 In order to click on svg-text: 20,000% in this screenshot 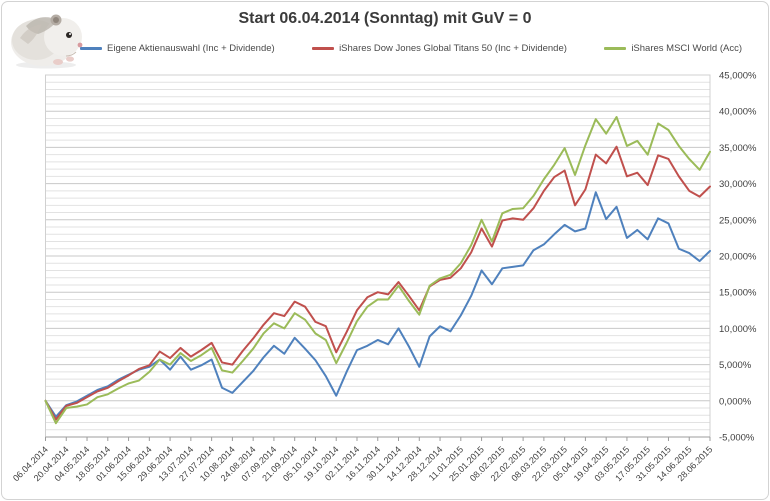, I will do `click(738, 257)`.